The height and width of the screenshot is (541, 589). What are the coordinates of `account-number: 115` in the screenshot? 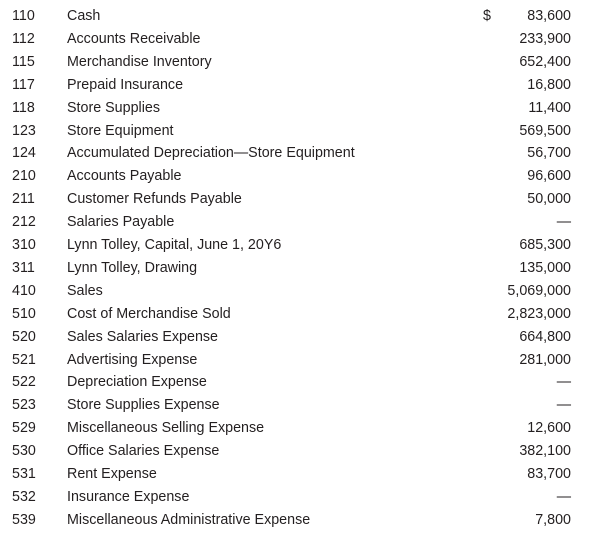 It's located at (23, 61).